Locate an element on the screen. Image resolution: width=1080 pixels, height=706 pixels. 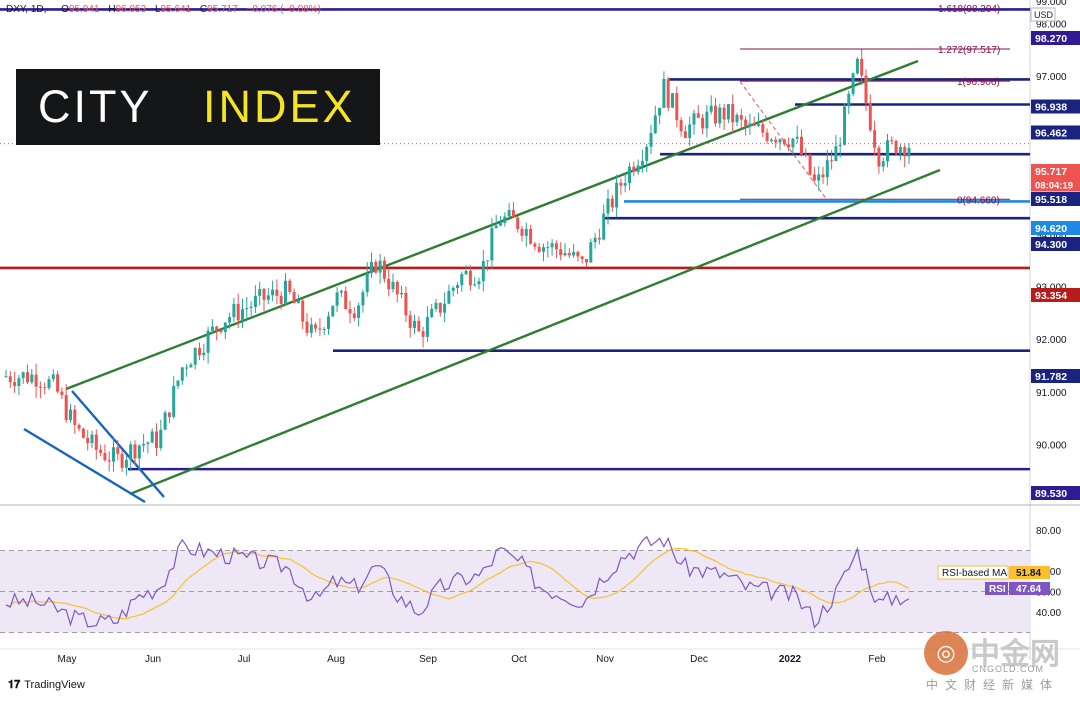
x-tick-label: 2022 is located at coordinates (790, 659).